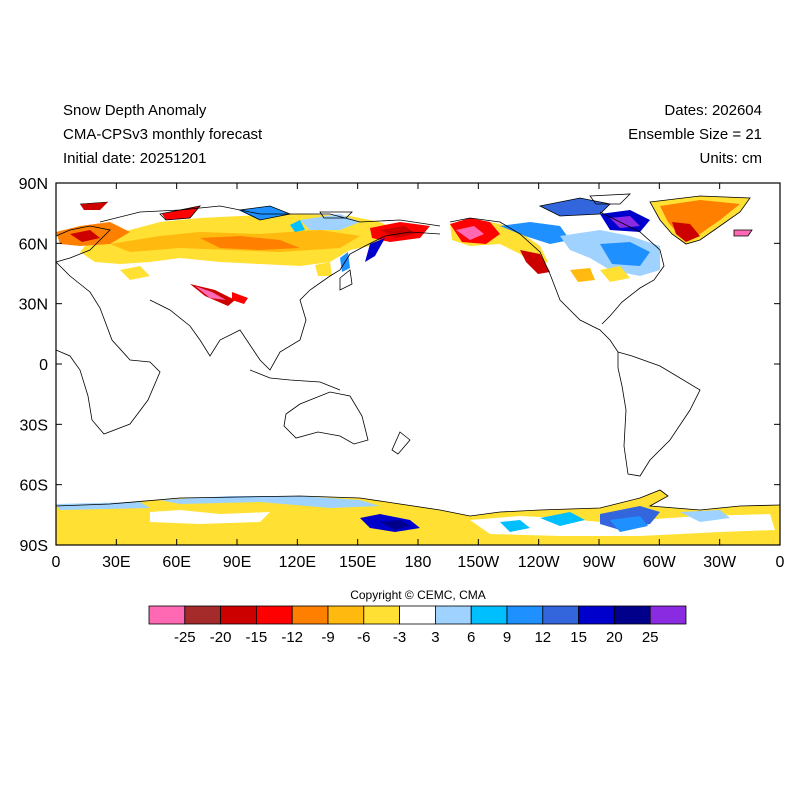 Image resolution: width=800 pixels, height=800 pixels. What do you see at coordinates (471, 637) in the screenshot?
I see `legend-label: 6` at bounding box center [471, 637].